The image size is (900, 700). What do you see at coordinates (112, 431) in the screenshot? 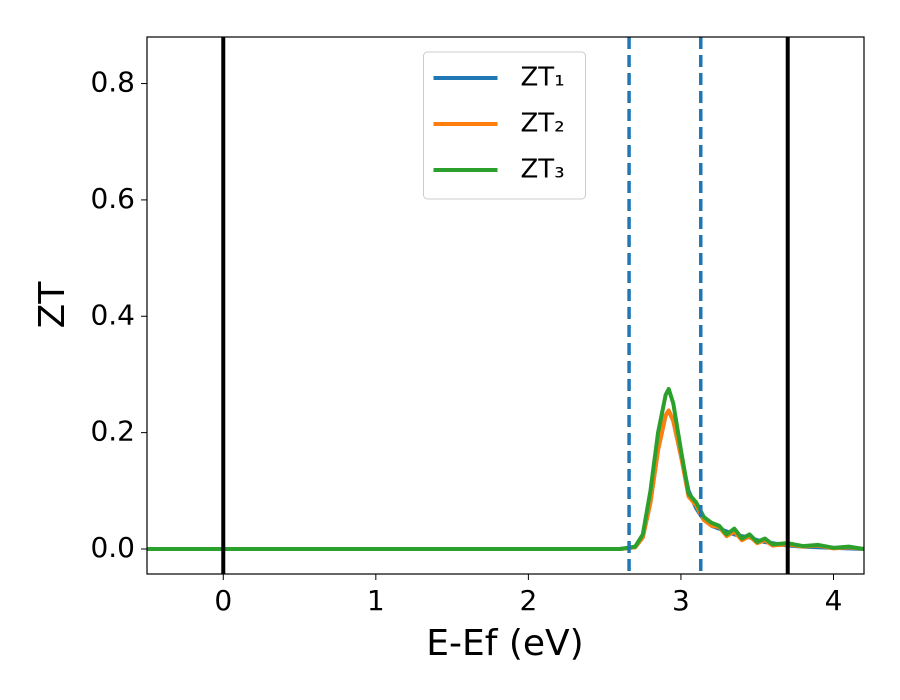
I see `y-tick-label: 0.2` at bounding box center [112, 431].